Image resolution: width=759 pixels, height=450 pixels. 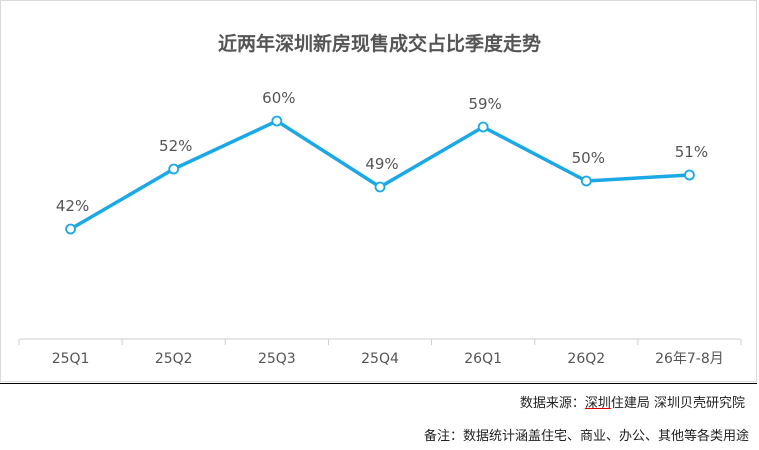 I want to click on x-tick-label: 25Q3, so click(x=277, y=359).